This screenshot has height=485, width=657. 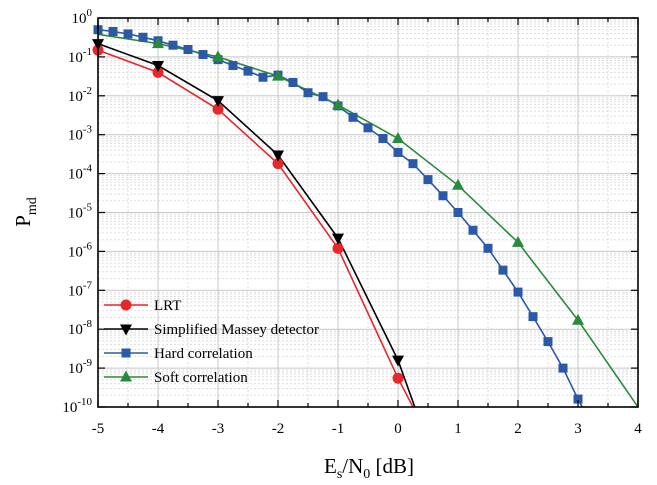 I want to click on x-tick-label: -4, so click(x=158, y=429).